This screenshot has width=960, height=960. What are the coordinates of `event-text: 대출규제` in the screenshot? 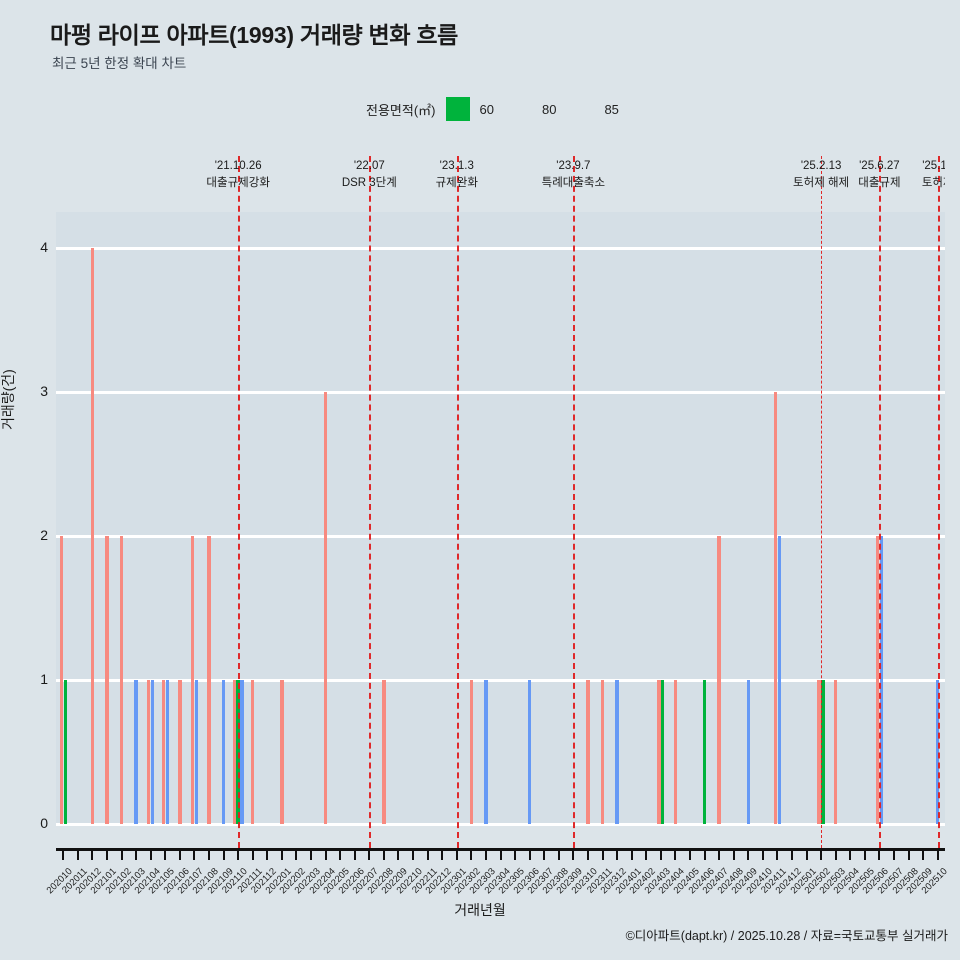 It's located at (879, 183).